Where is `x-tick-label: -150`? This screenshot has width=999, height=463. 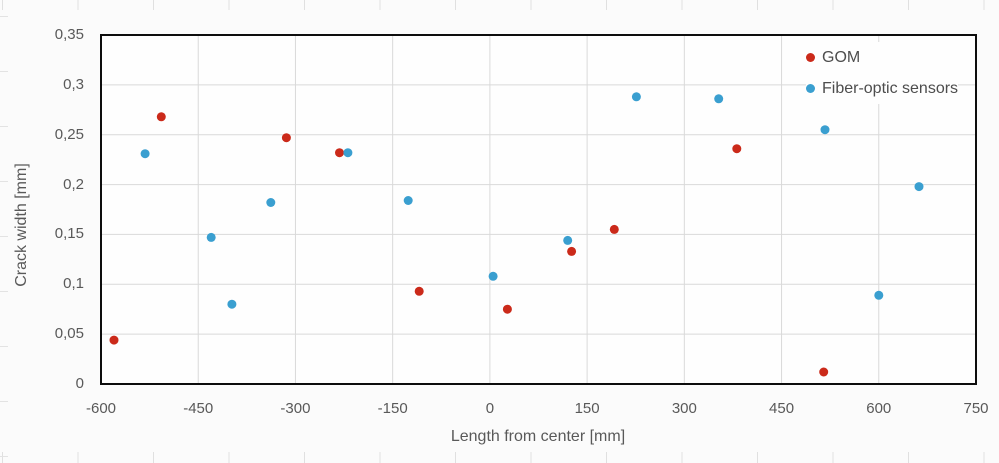
x-tick-label: -150 is located at coordinates (392, 408).